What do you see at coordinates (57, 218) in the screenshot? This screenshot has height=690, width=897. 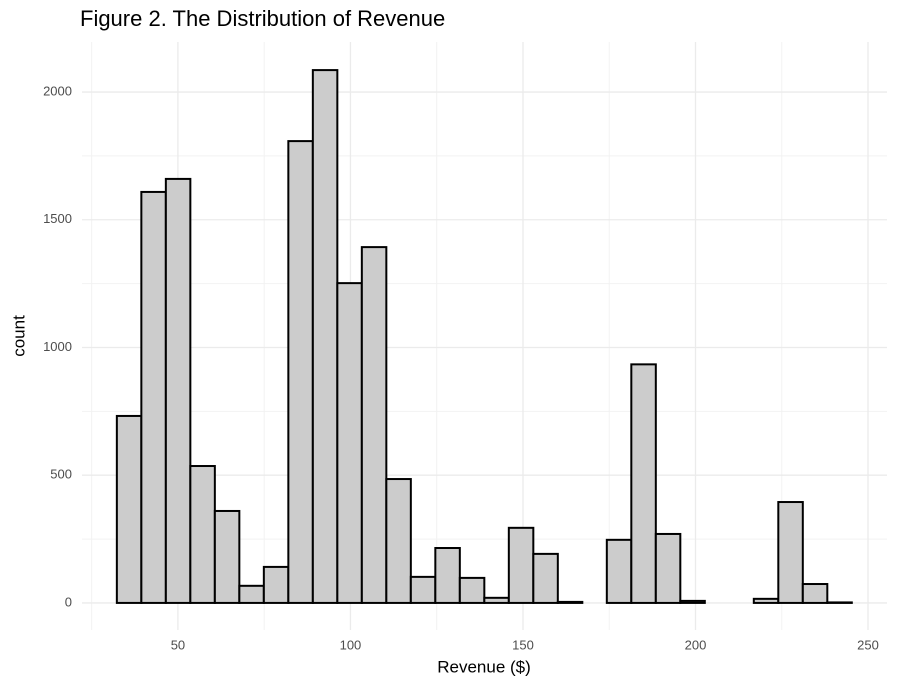 I see `y-tick-label: 1500` at bounding box center [57, 218].